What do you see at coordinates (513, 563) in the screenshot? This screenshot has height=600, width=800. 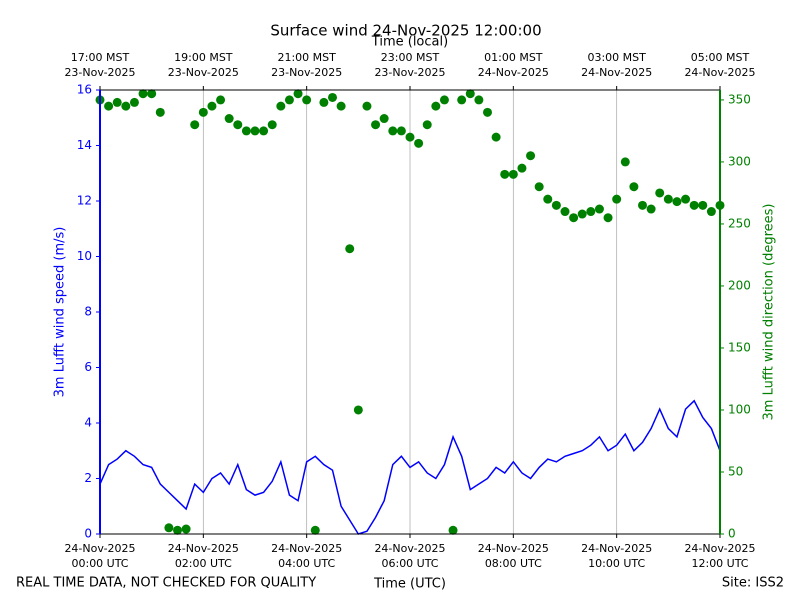 I see `x-tick-label: 08:00 UTC` at bounding box center [513, 563].